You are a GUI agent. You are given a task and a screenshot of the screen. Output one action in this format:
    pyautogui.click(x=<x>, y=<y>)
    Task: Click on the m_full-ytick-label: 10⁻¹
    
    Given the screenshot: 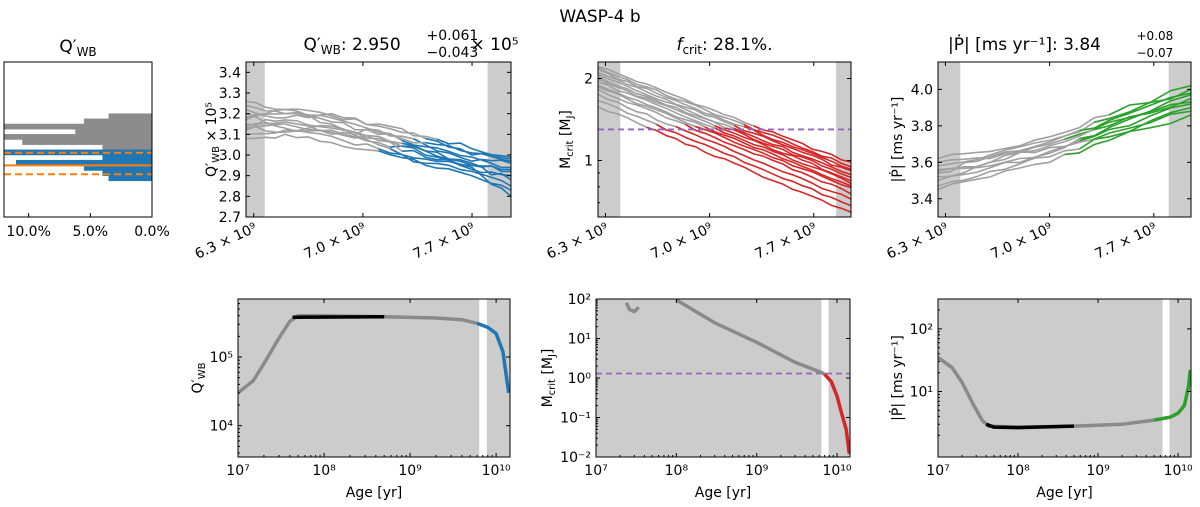 What is the action you would take?
    pyautogui.click(x=575, y=419)
    